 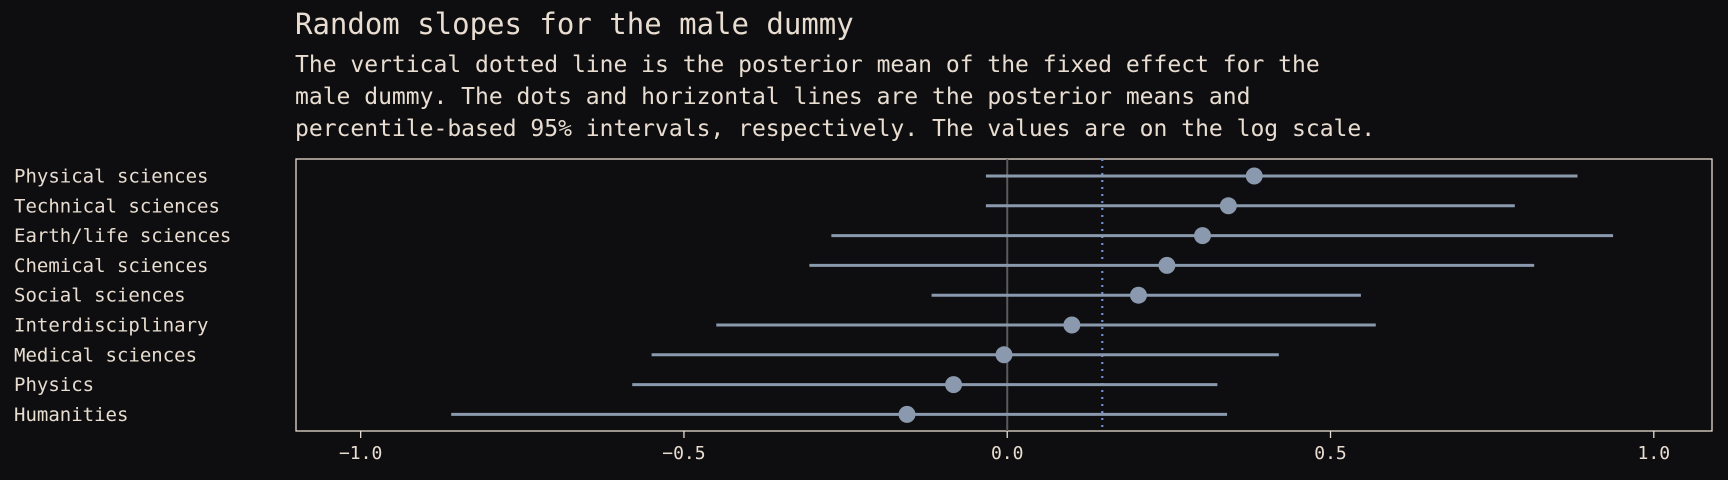 I want to click on category-label: Earth/life sciences, so click(x=122, y=236).